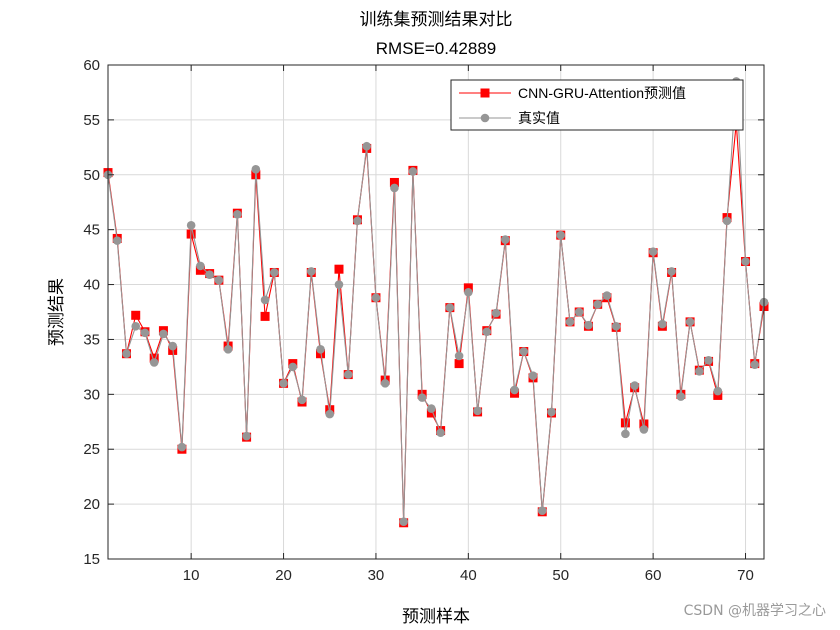 The width and height of the screenshot is (840, 630). Describe the element at coordinates (91, 65) in the screenshot. I see `y-tick-label: 60` at that location.